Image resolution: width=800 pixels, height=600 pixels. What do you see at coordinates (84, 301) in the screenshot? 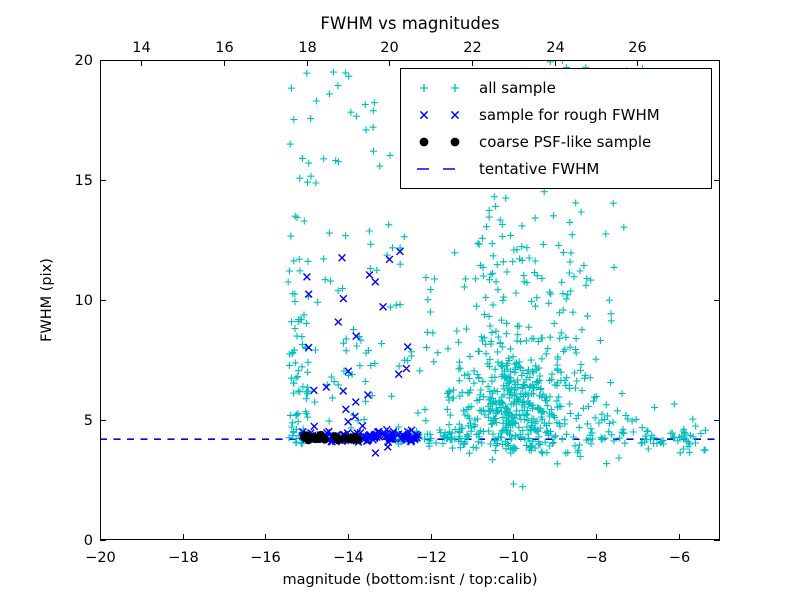
I see `y-tick-label: 10` at bounding box center [84, 301].